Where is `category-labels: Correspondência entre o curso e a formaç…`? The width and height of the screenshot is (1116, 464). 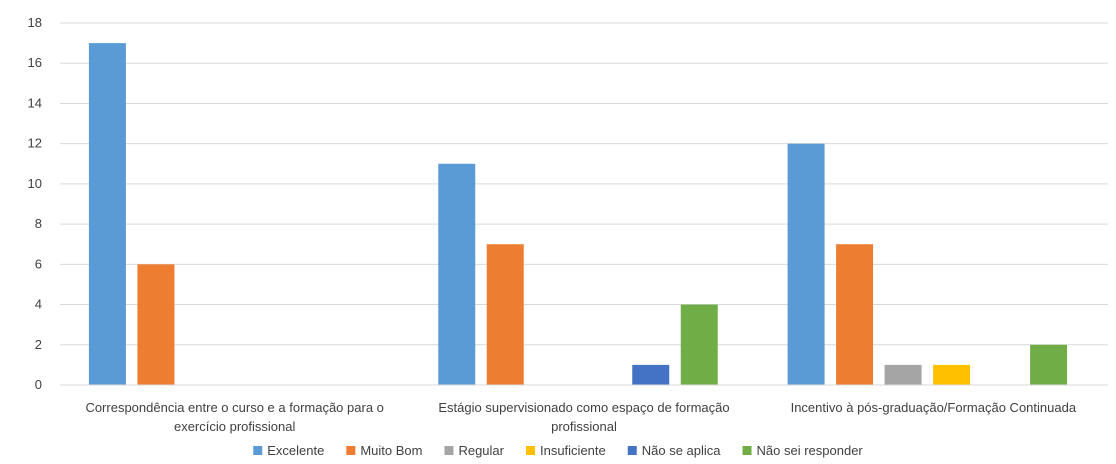 category-labels: Correspondência entre o curso e a formaç… is located at coordinates (580, 417).